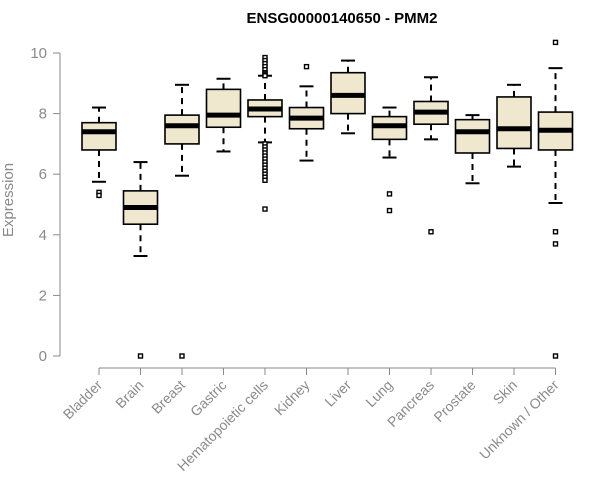 This screenshot has width=600, height=500. I want to click on box-breast, so click(182, 221).